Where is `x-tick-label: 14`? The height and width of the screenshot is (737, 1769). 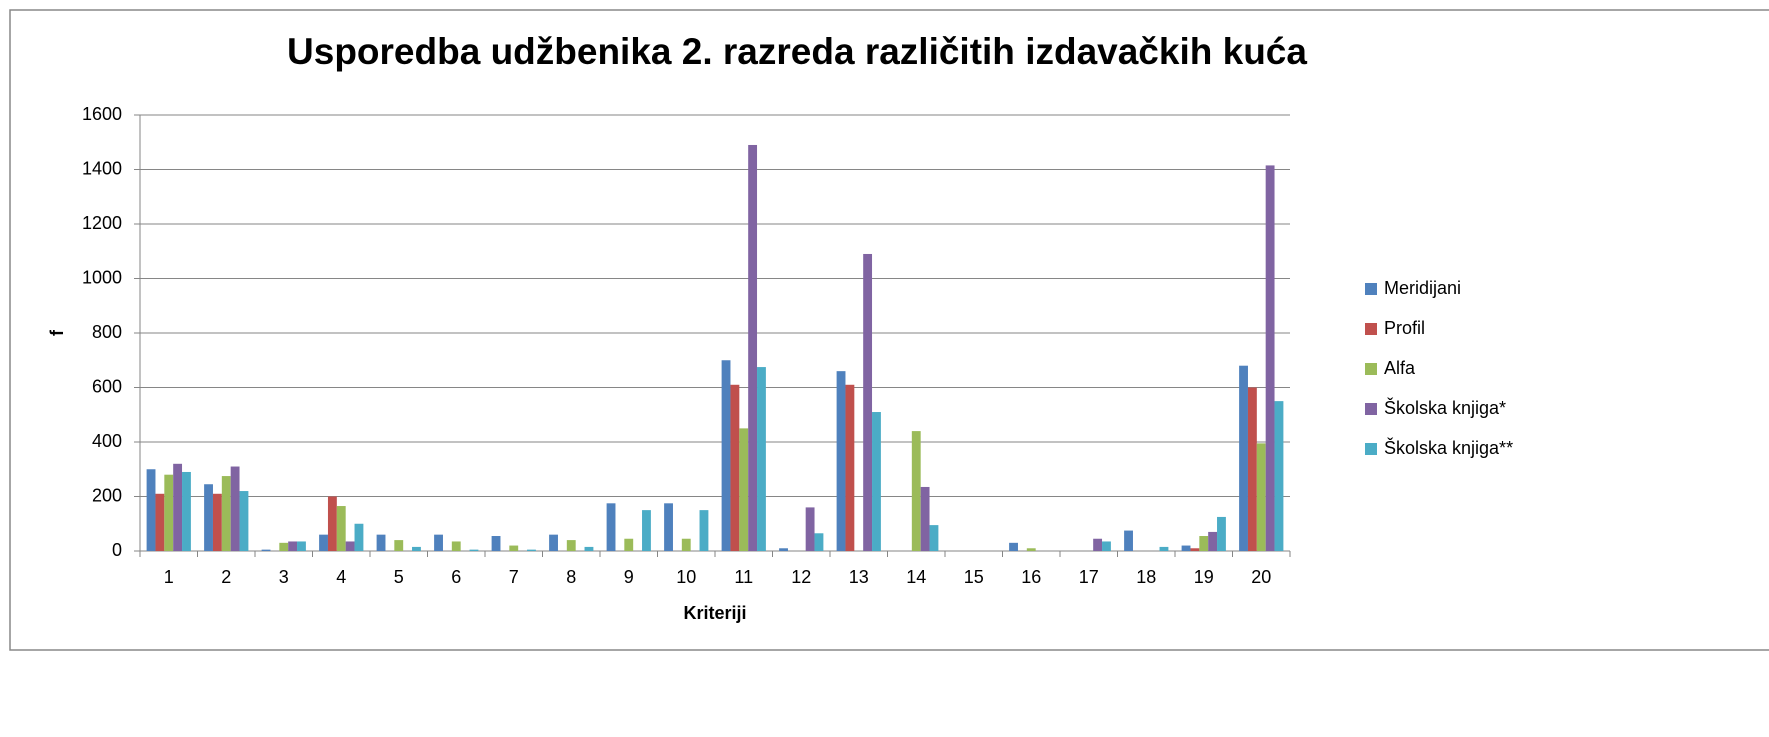
x-tick-label: 14 is located at coordinates (916, 577).